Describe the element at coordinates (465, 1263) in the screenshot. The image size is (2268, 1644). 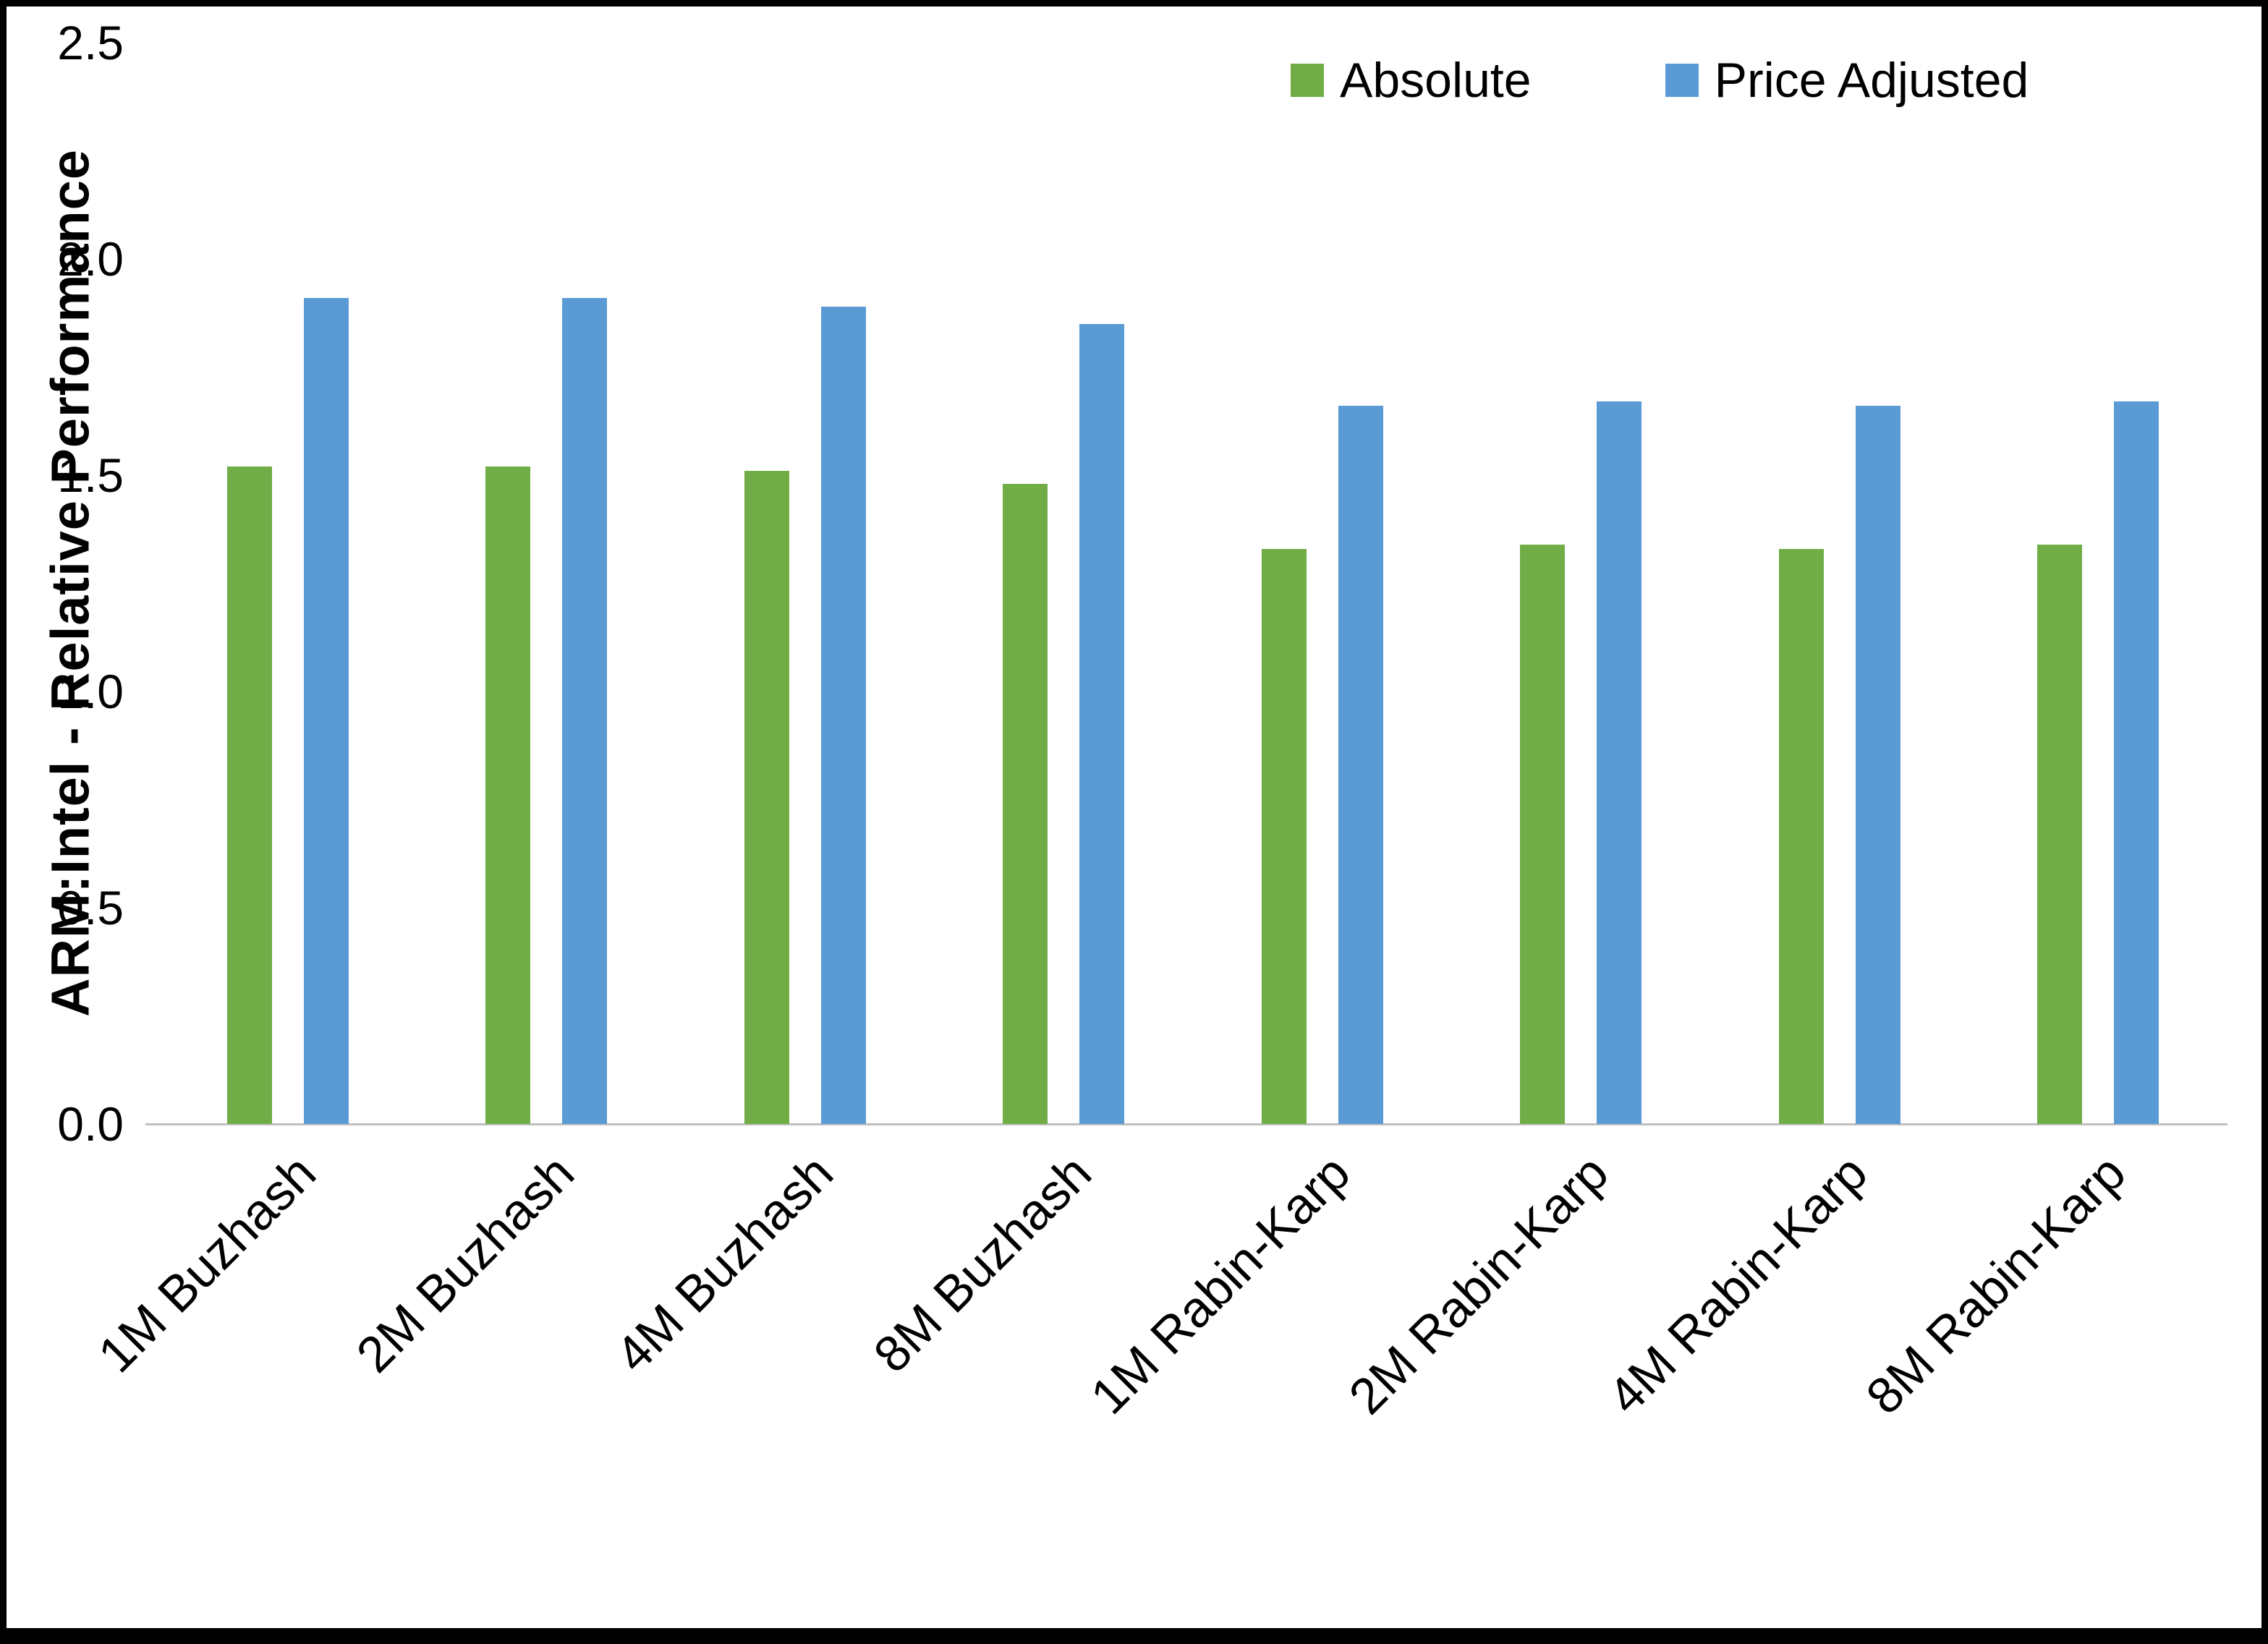
I see `x-category-label: 2M Buzhash` at that location.